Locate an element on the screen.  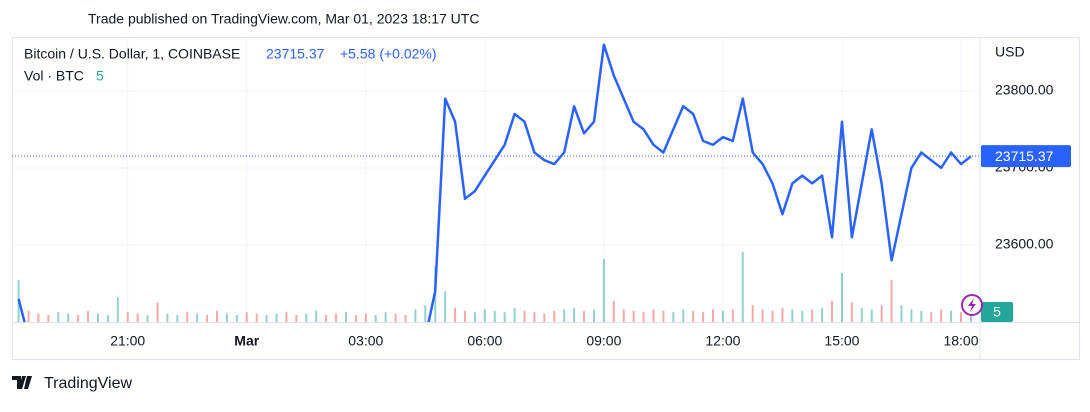
volume-bars is located at coordinates (494, 287).